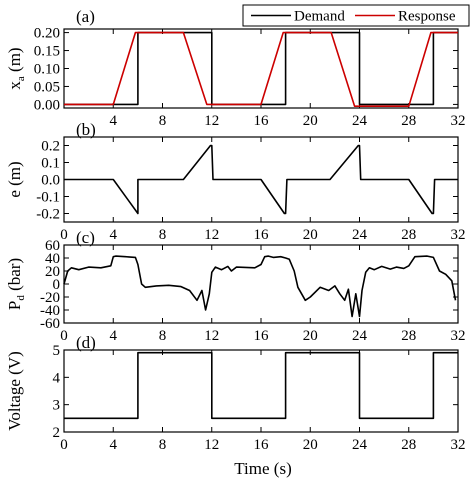 This screenshot has height=486, width=474. Describe the element at coordinates (261, 385) in the screenshot. I see `series-voltage-line` at that location.